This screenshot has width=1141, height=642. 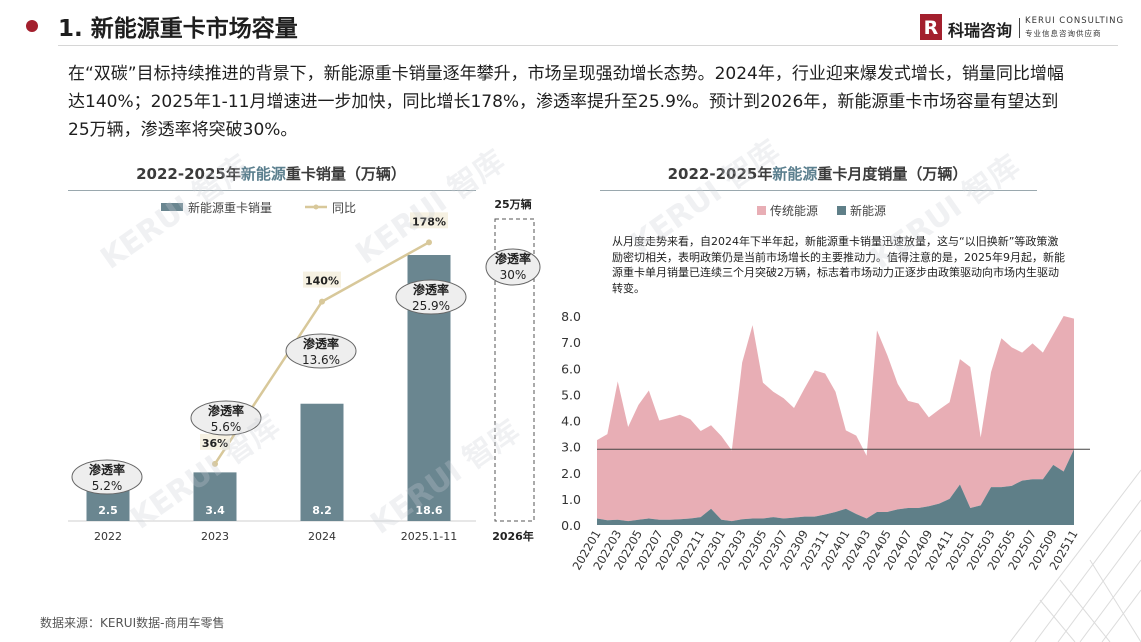 I want to click on x-tick-label: 2022, so click(x=108, y=536).